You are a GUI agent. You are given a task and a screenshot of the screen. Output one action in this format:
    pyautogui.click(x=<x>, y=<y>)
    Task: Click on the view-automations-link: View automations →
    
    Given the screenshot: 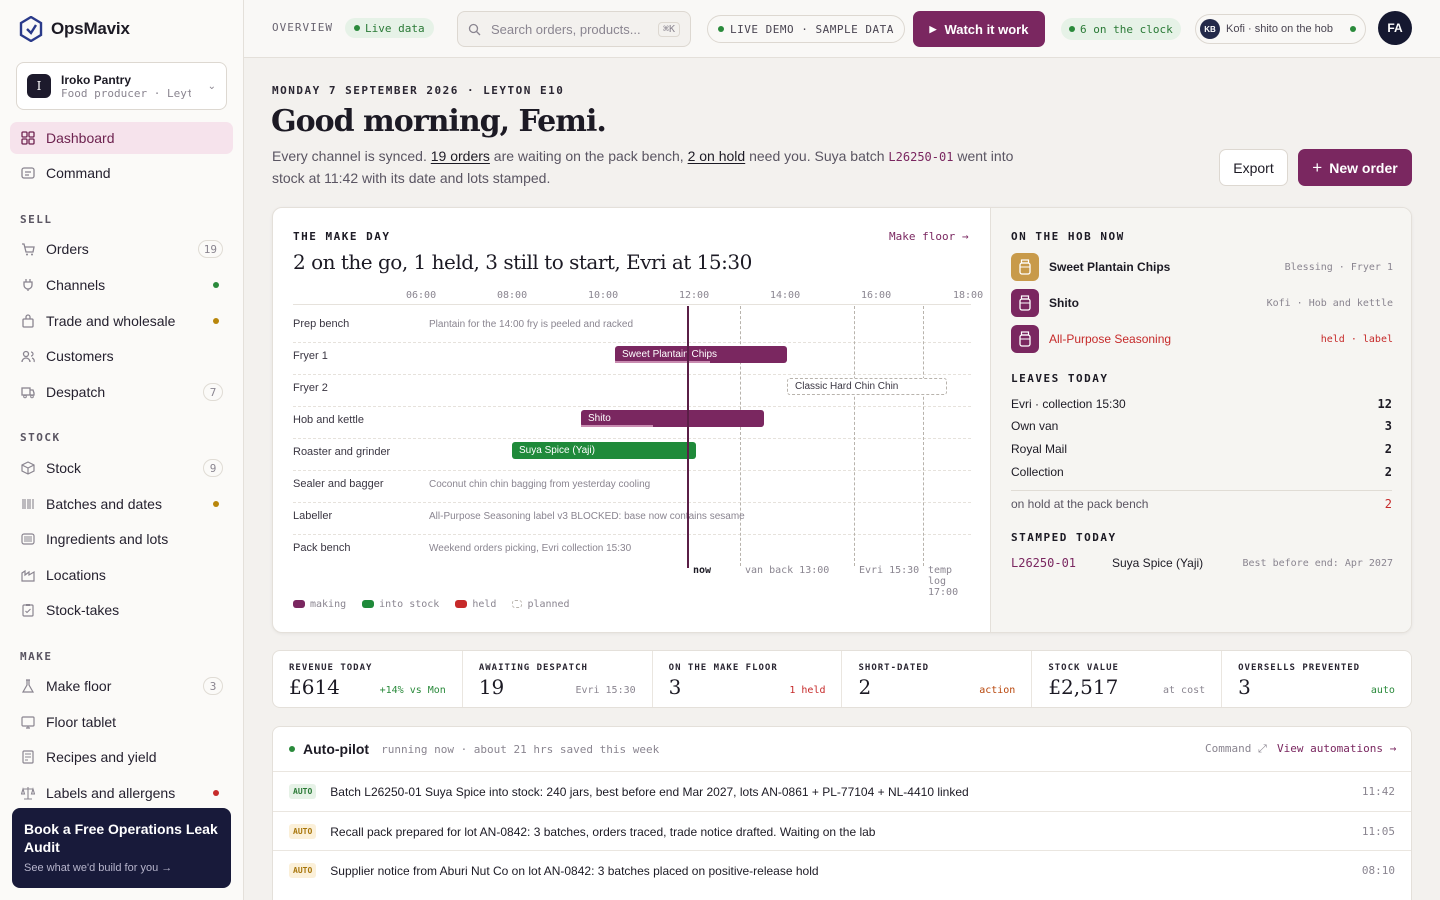 What is the action you would take?
    pyautogui.click(x=1337, y=748)
    